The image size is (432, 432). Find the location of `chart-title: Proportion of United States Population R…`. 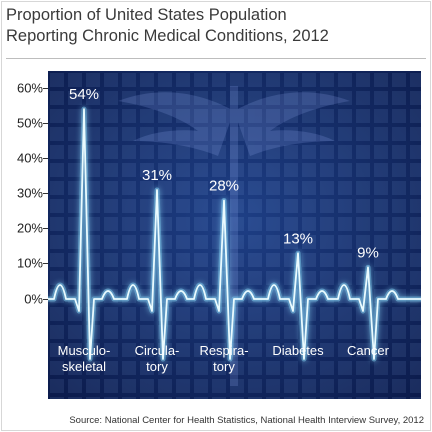

chart-title: Proportion of United States Population R… is located at coordinates (216, 26).